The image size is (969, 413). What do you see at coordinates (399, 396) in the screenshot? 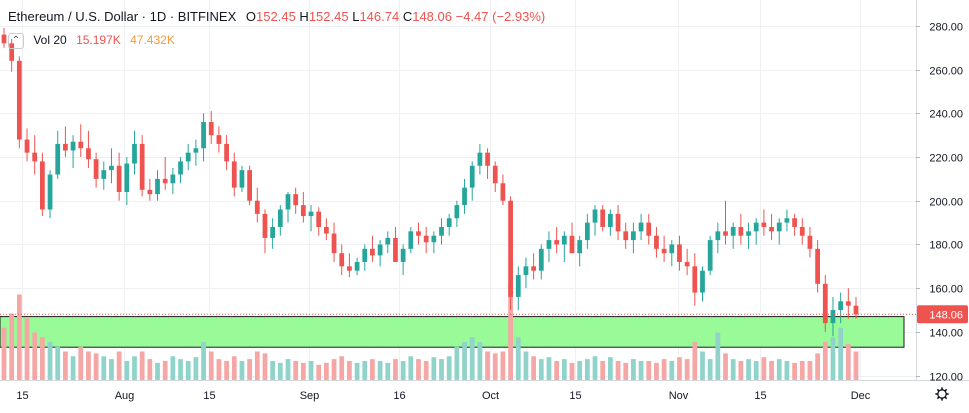
I see `x-tick-label: 16` at bounding box center [399, 396].